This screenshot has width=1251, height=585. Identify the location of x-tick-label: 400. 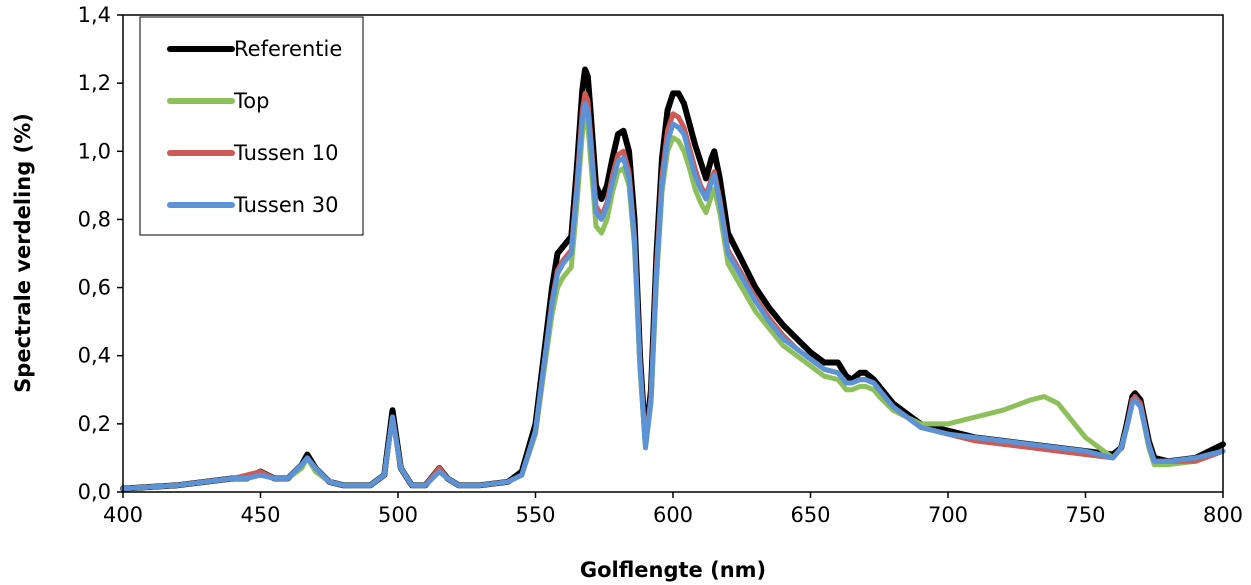
(123, 515).